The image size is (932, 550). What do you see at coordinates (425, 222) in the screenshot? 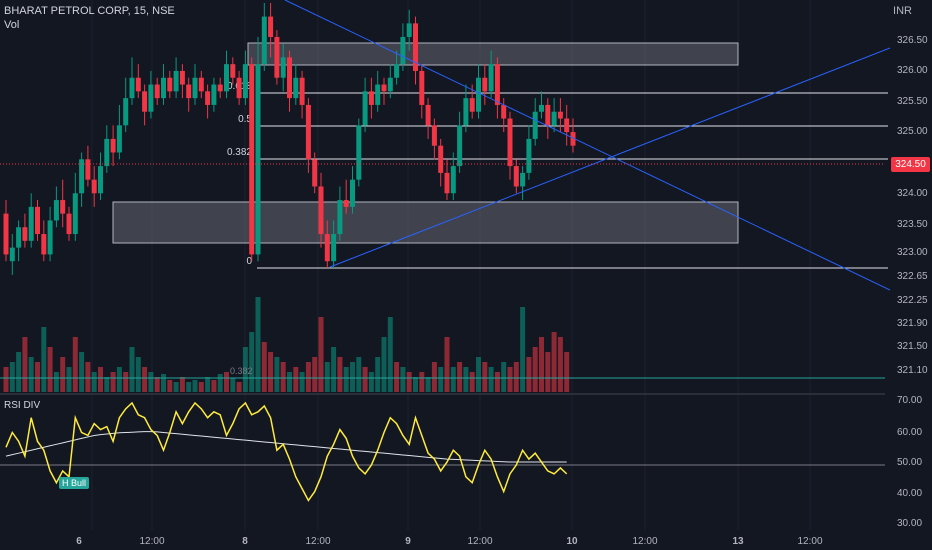
I see `support-zone` at bounding box center [425, 222].